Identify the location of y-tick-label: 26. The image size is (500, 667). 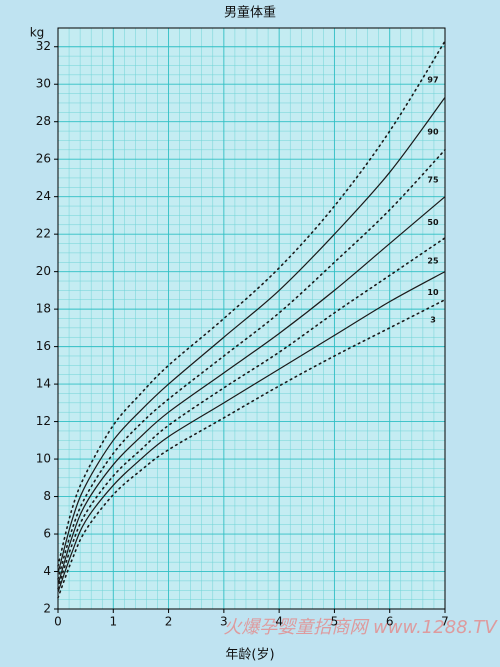
(43, 159).